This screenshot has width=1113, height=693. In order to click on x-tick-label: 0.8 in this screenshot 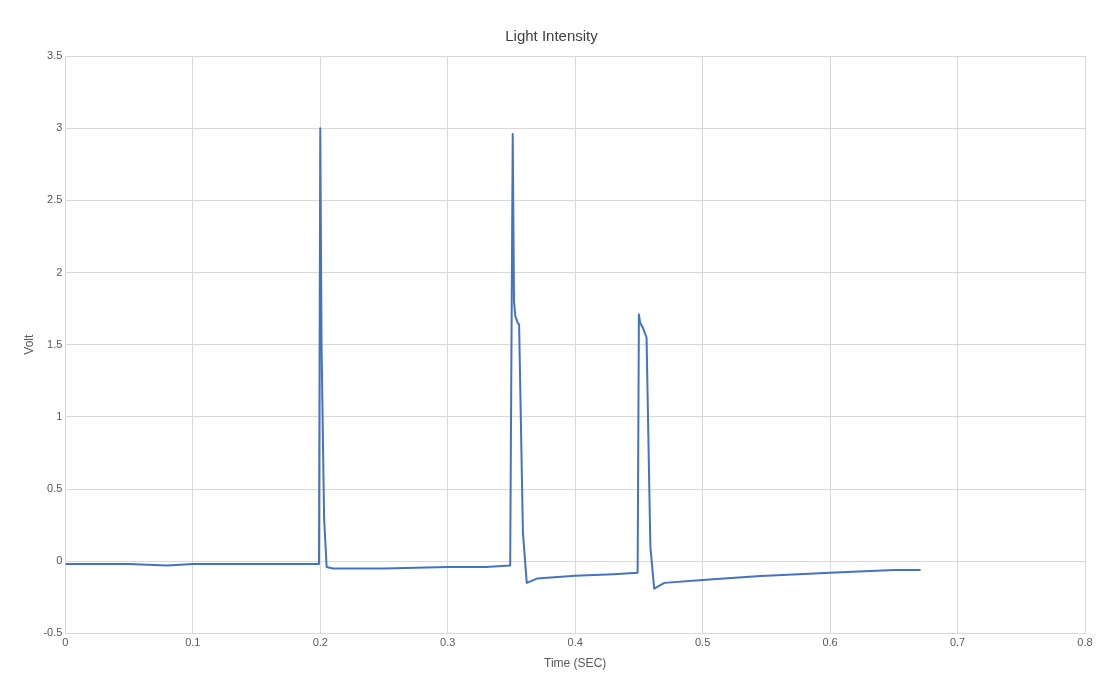, I will do `click(1085, 642)`.